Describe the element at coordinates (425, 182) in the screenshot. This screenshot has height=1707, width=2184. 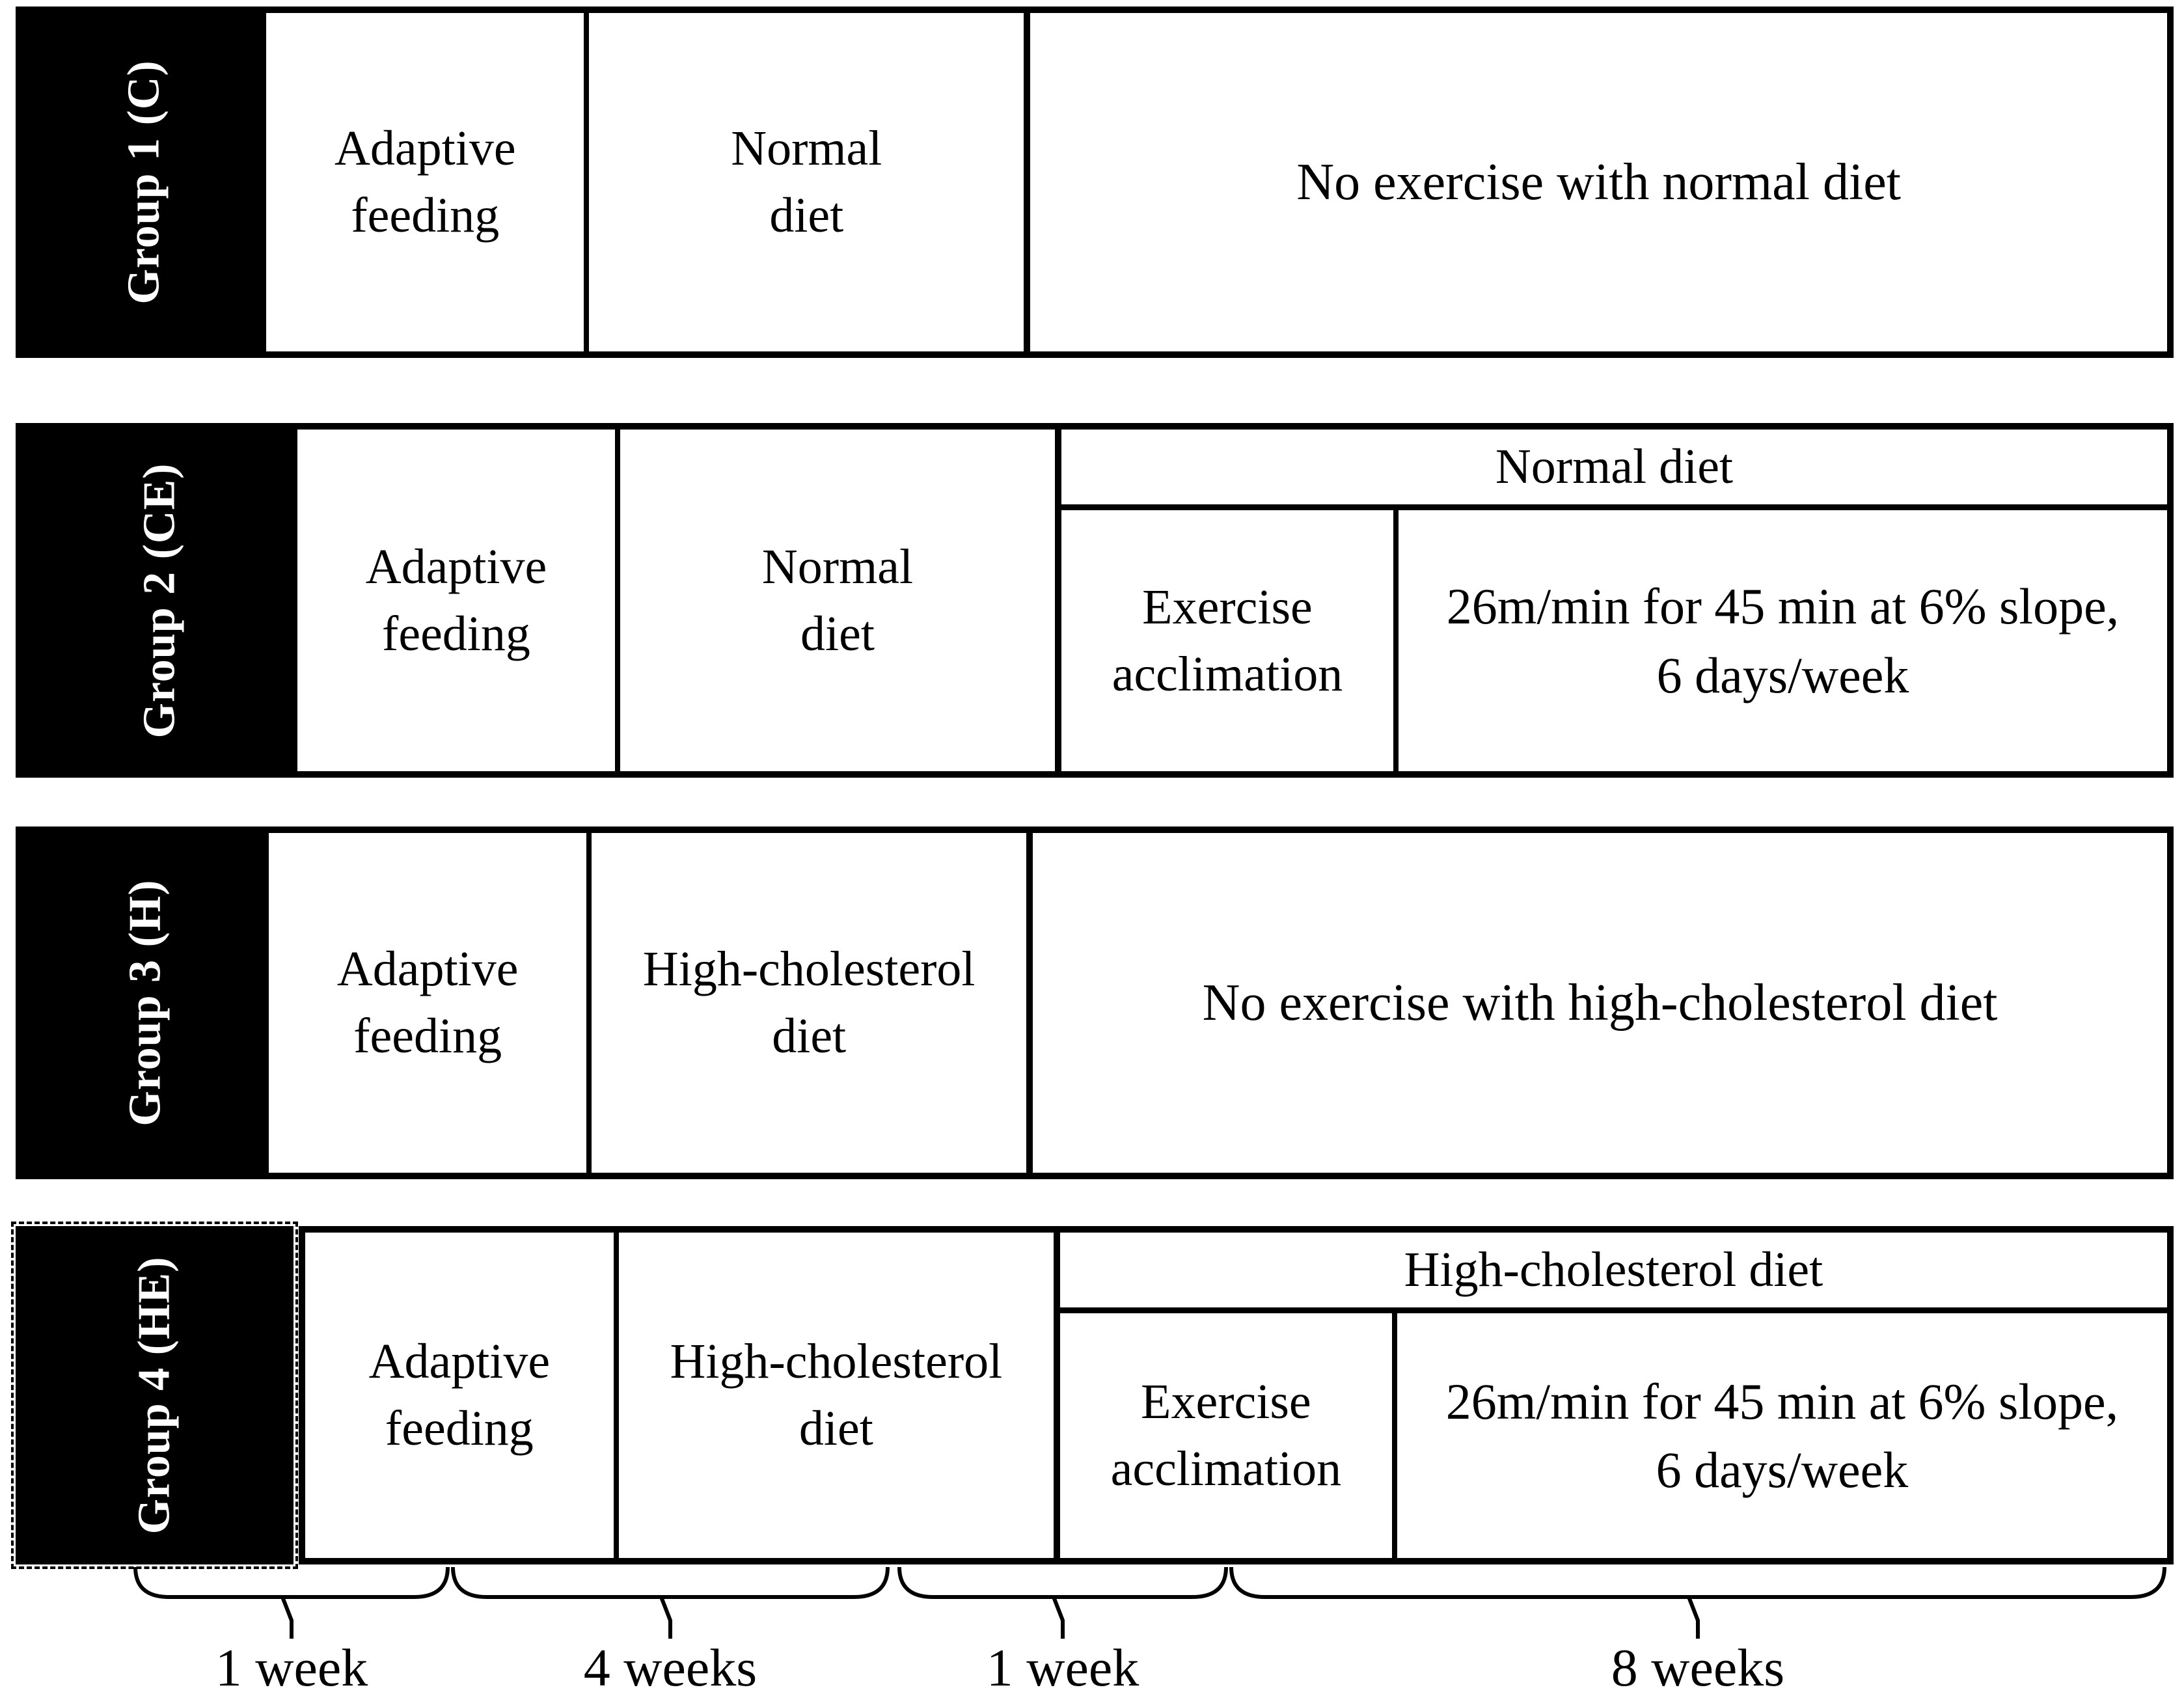
I see `group-1-adaptive-feeding-cell: Adaptive feeding` at that location.